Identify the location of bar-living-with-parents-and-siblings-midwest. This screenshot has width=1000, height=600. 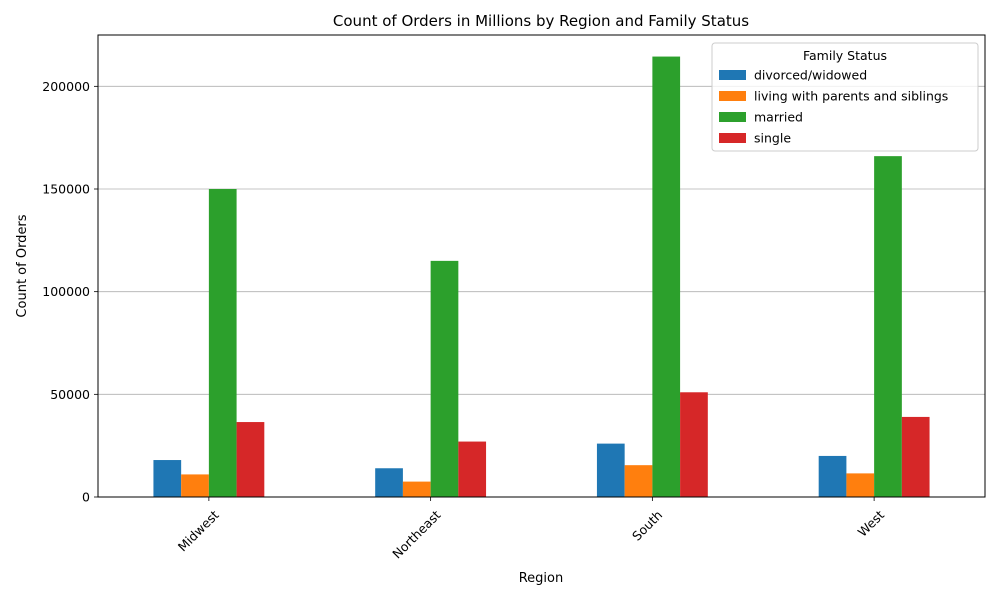
(195, 485).